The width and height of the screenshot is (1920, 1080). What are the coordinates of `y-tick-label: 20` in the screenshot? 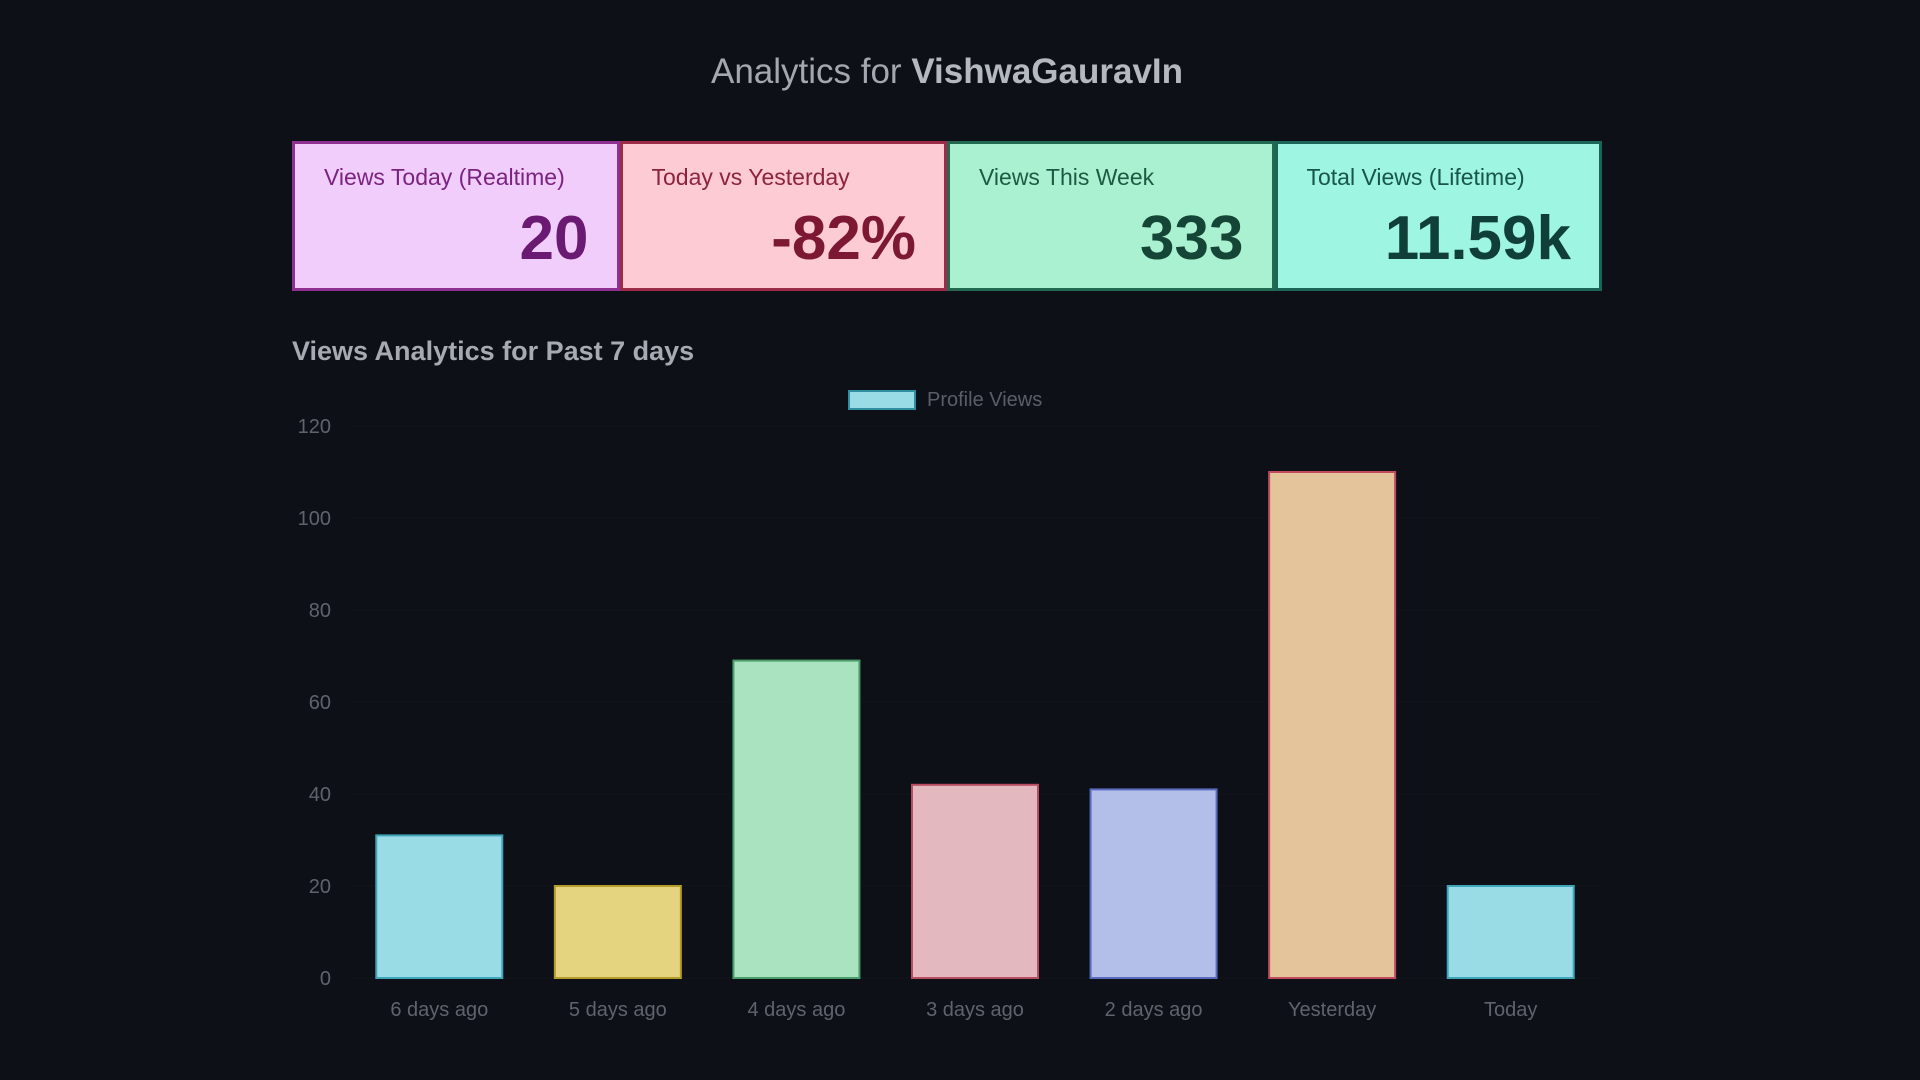 It's located at (320, 887).